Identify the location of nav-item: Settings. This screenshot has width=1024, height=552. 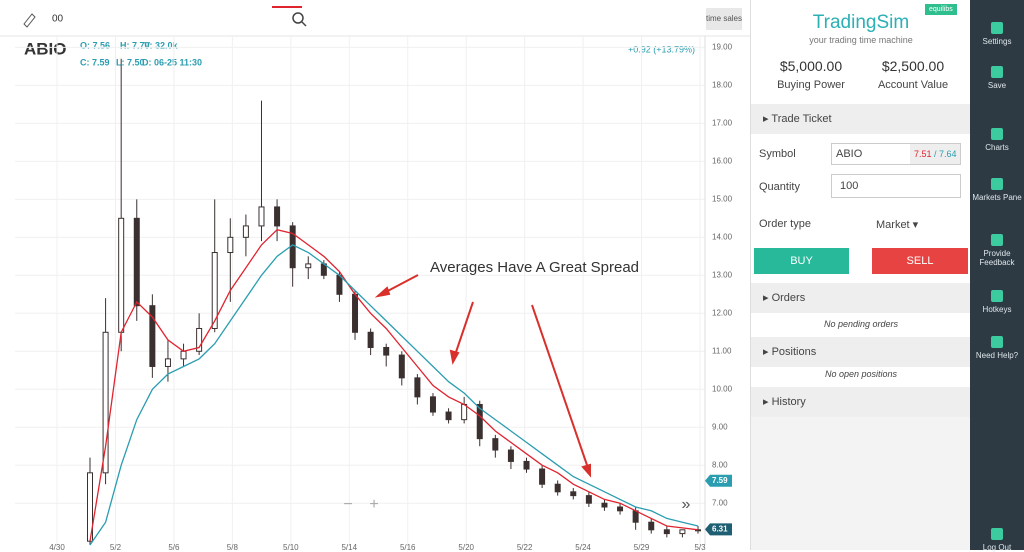
(997, 34).